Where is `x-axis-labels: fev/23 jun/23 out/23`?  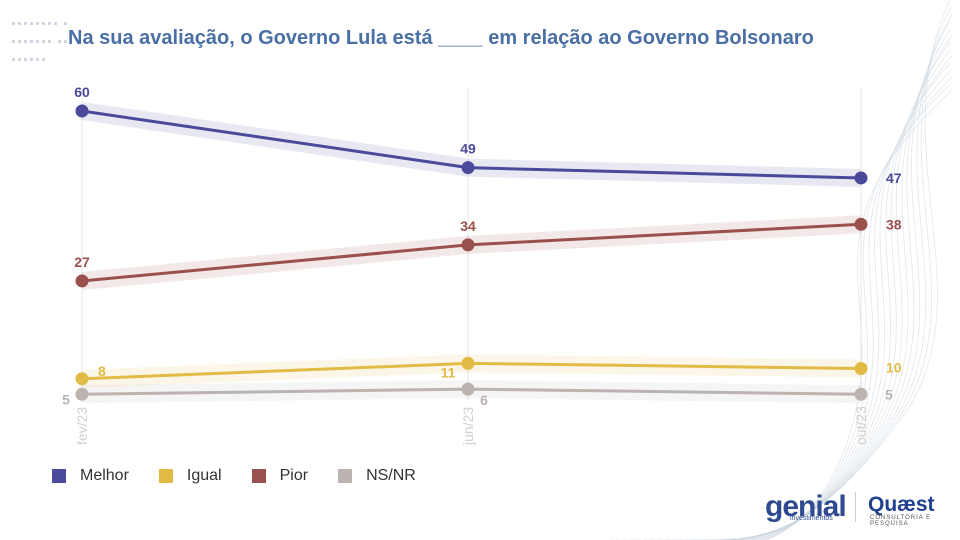 x-axis-labels: fev/23 jun/23 out/23 is located at coordinates (471, 426).